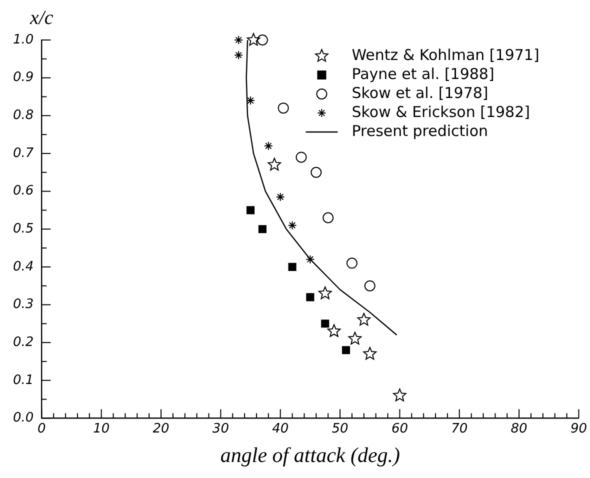  What do you see at coordinates (420, 93) in the screenshot?
I see `legend-label: Skow et al. [1978]` at bounding box center [420, 93].